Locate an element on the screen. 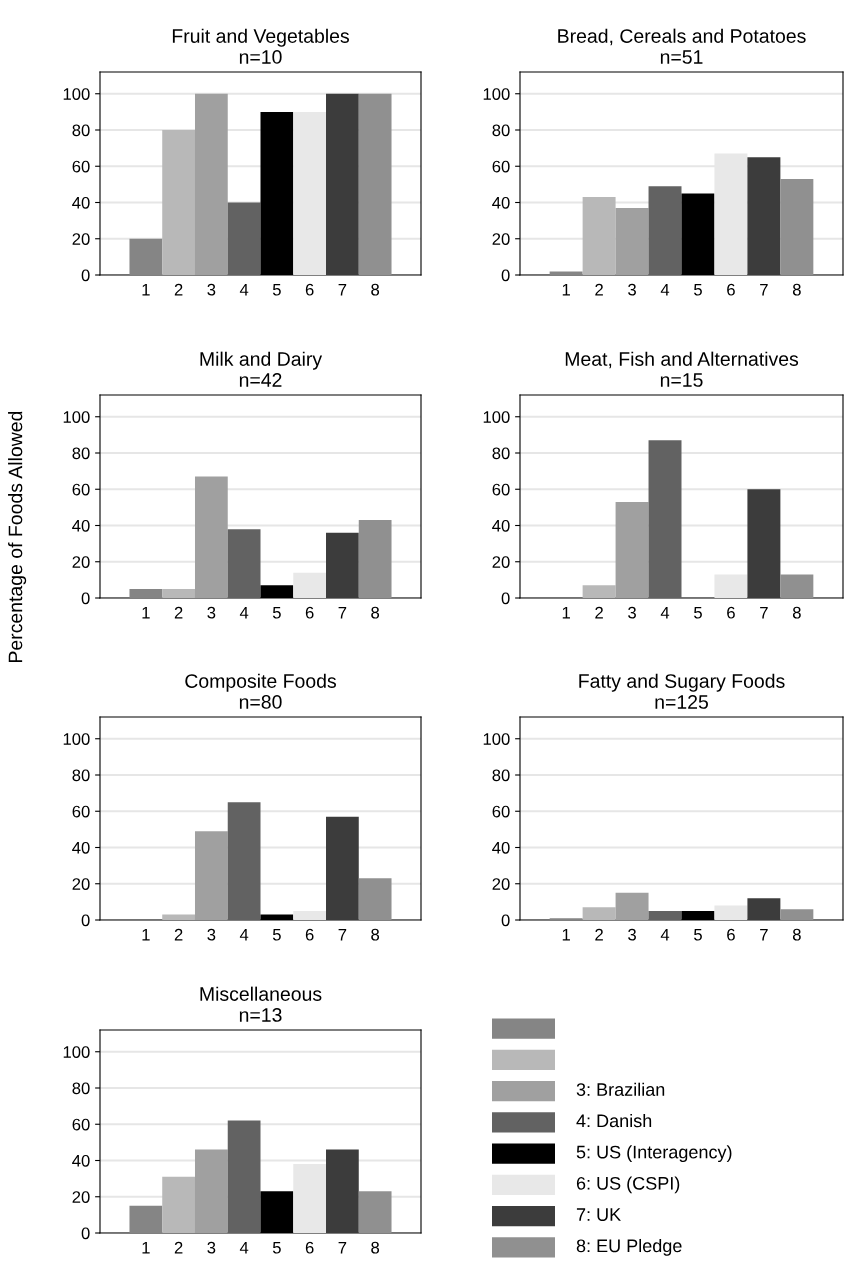 Image resolution: width=854 pixels, height=1263 pixels. chart-title: Fruit and Vegetables is located at coordinates (260, 37).